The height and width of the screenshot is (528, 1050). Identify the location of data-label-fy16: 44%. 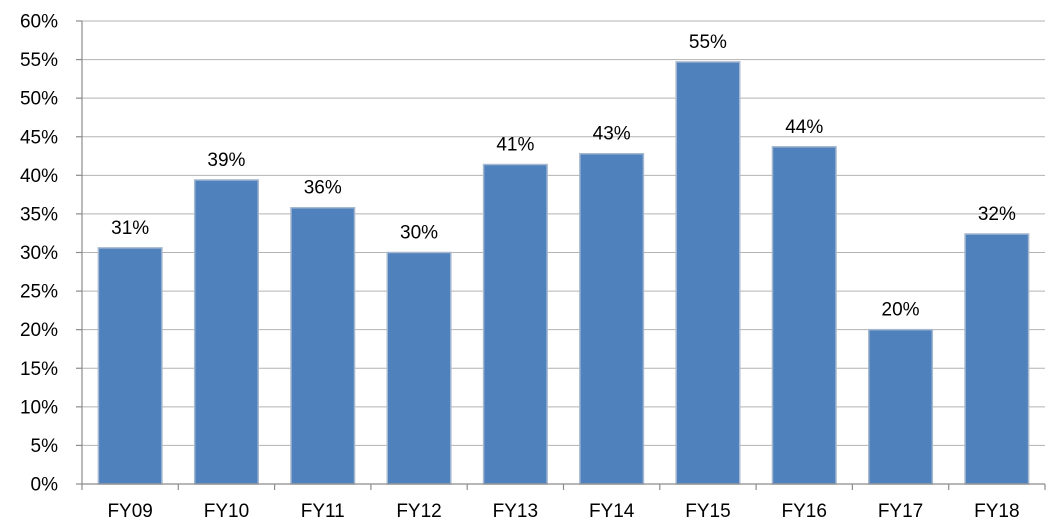
(804, 127).